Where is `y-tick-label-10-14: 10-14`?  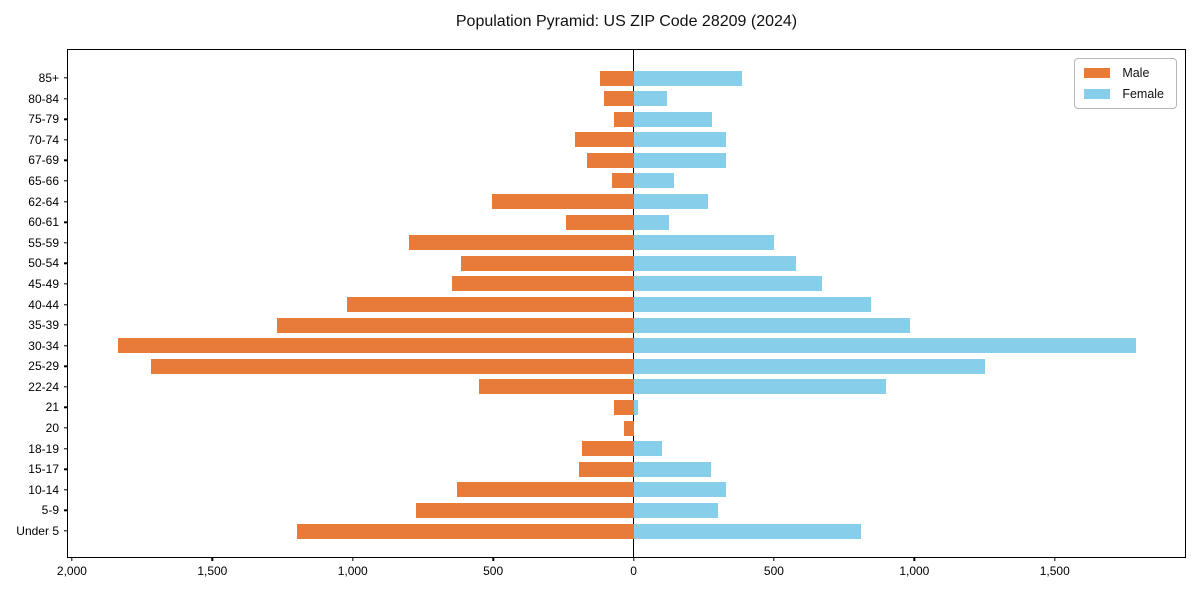
y-tick-label-10-14: 10-14 is located at coordinates (43, 489).